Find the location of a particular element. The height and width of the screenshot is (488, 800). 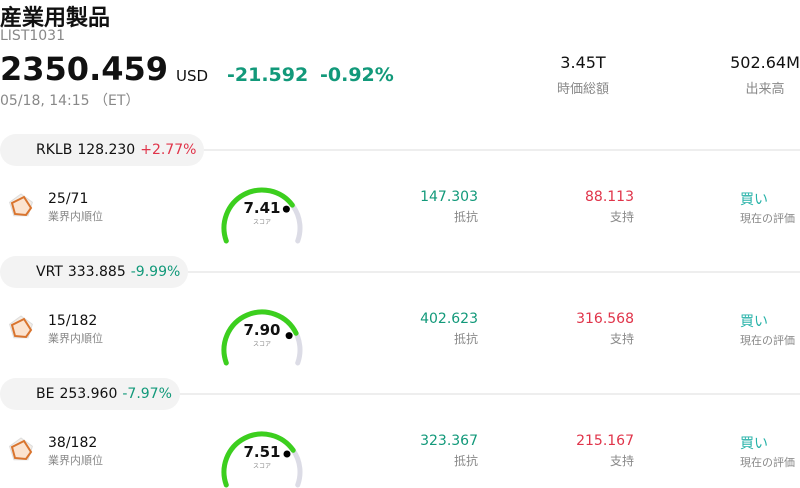

index-price: 2350.459 is located at coordinates (84, 69).